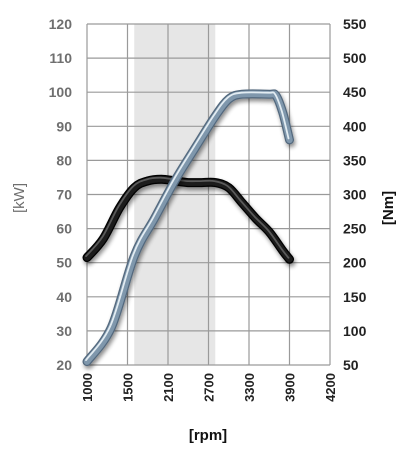 This screenshot has height=451, width=411. What do you see at coordinates (64, 263) in the screenshot?
I see `y-left-tick-label: 50` at bounding box center [64, 263].